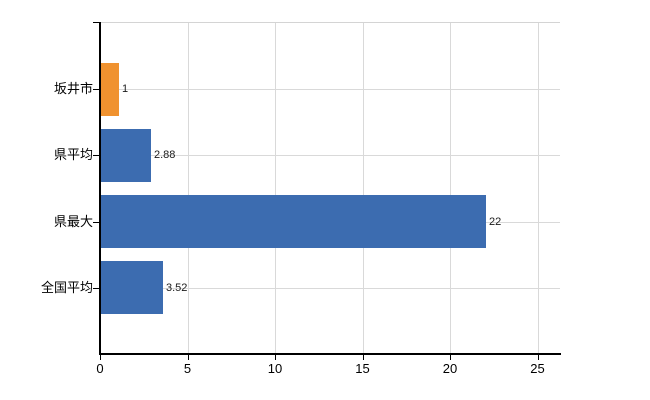 The height and width of the screenshot is (400, 650). What do you see at coordinates (73, 221) in the screenshot?
I see `category-label: 県最大` at bounding box center [73, 221].